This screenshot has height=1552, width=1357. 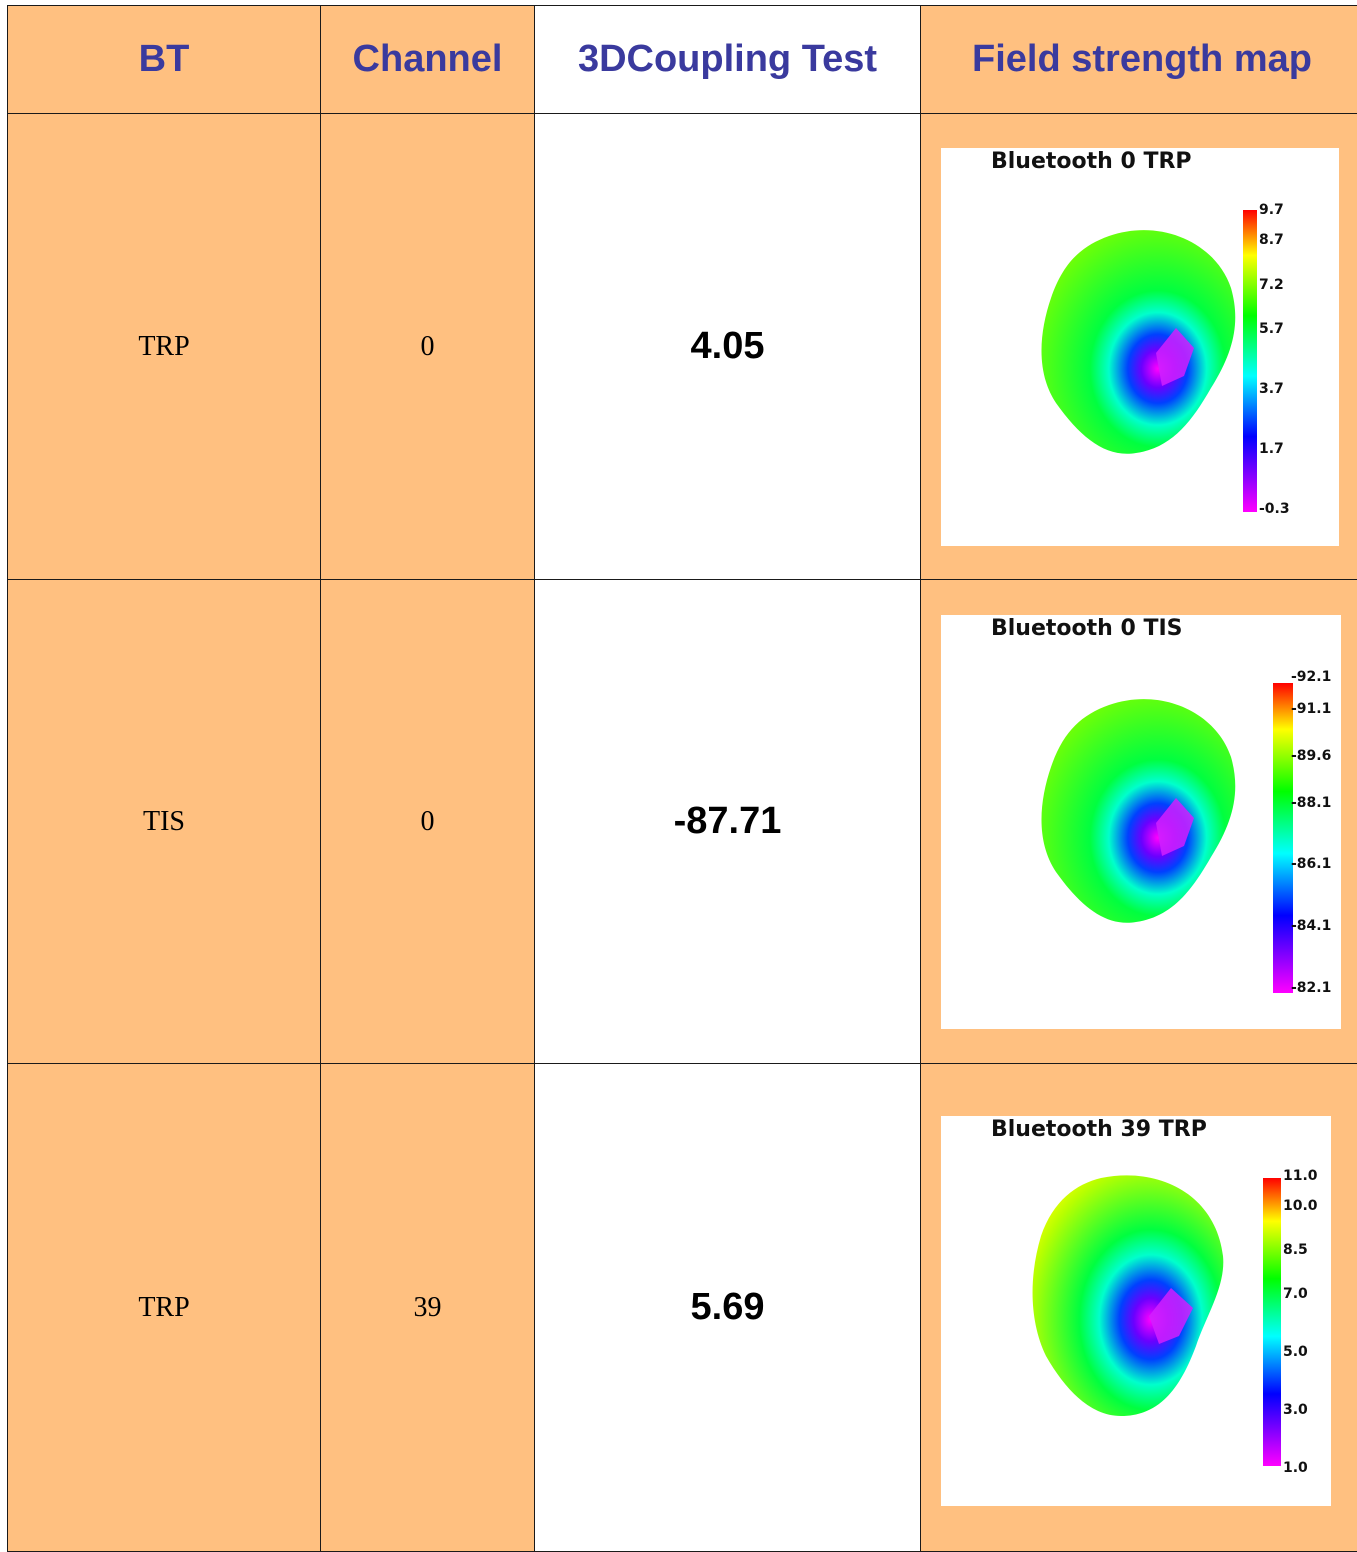 What do you see at coordinates (1311, 709) in the screenshot?
I see `scale-label: -91.1` at bounding box center [1311, 709].